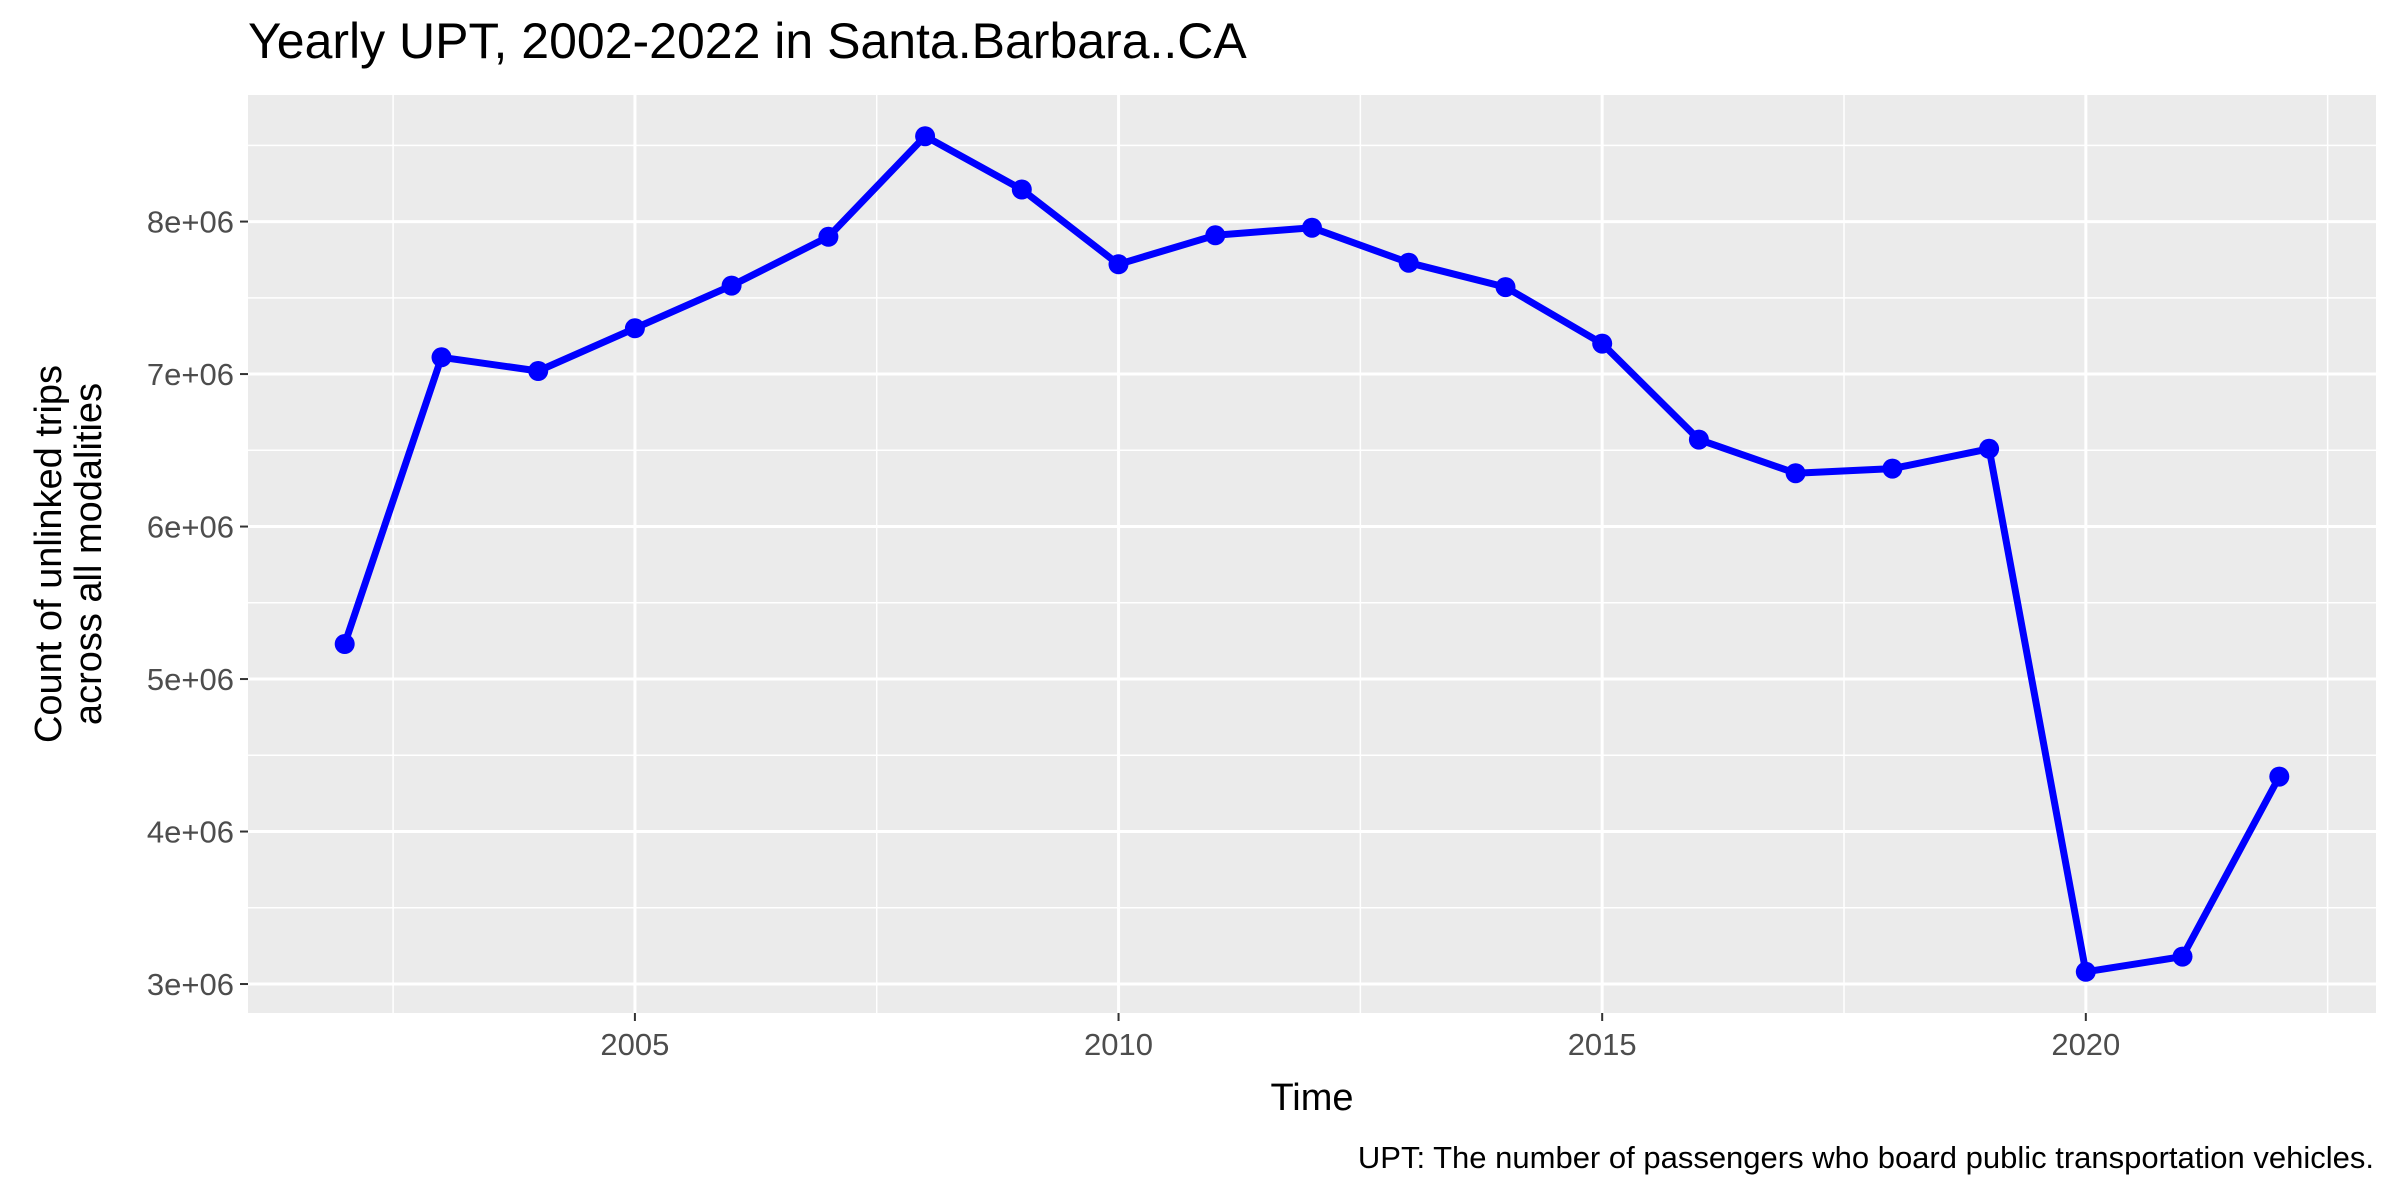 The height and width of the screenshot is (1200, 2400). What do you see at coordinates (49, 554) in the screenshot?
I see `y-axis-title-line-1: Count of unlinked trips` at bounding box center [49, 554].